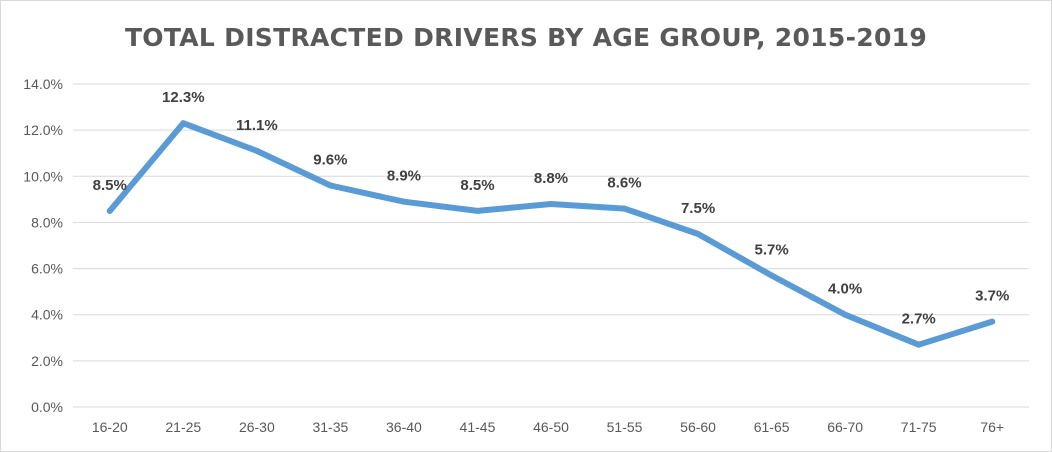 Image resolution: width=1052 pixels, height=452 pixels. What do you see at coordinates (183, 427) in the screenshot?
I see `x-tick-label: 21-25` at bounding box center [183, 427].